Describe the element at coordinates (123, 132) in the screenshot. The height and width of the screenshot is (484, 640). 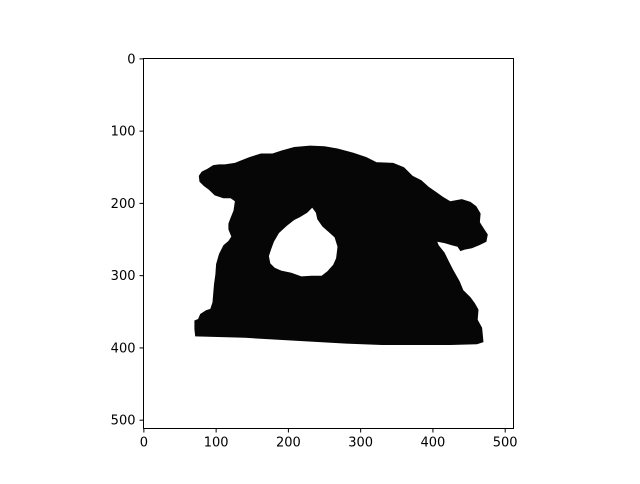
I see `y-tick-label: 100` at that location.